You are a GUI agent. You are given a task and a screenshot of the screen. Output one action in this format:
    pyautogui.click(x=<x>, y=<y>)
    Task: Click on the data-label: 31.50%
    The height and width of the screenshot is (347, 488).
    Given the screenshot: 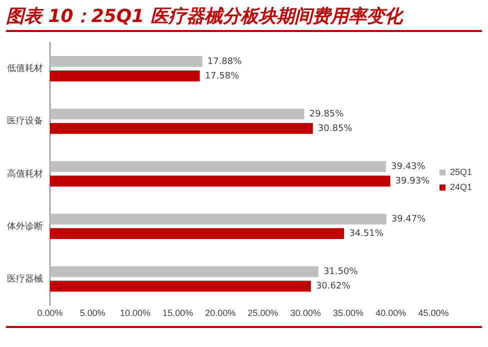 What is the action you would take?
    pyautogui.click(x=340, y=272)
    